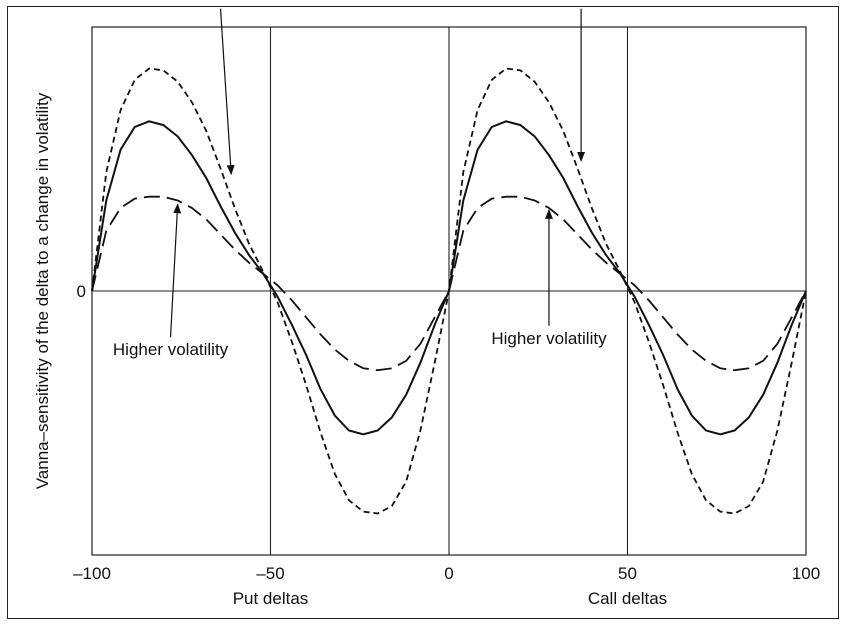 This screenshot has height=625, width=846. What do you see at coordinates (81, 291) in the screenshot?
I see `y-tick-label: 0` at bounding box center [81, 291].